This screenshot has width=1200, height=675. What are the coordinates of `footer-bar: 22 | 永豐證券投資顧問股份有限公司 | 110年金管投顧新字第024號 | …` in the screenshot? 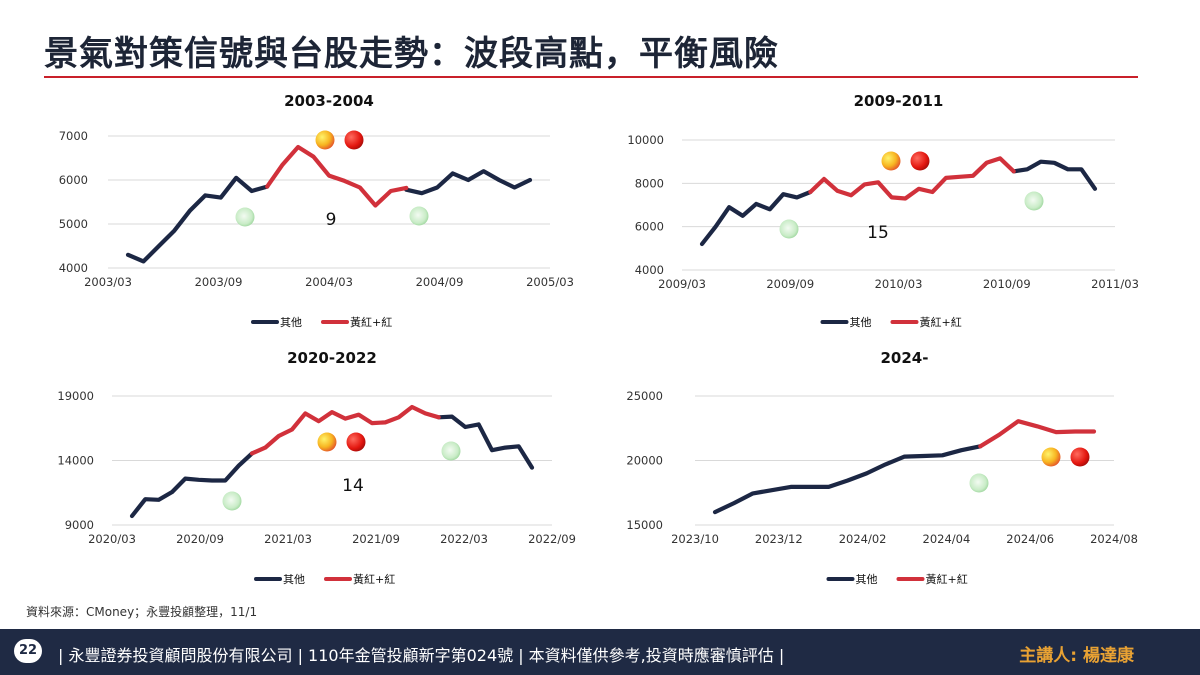 It's located at (600, 652).